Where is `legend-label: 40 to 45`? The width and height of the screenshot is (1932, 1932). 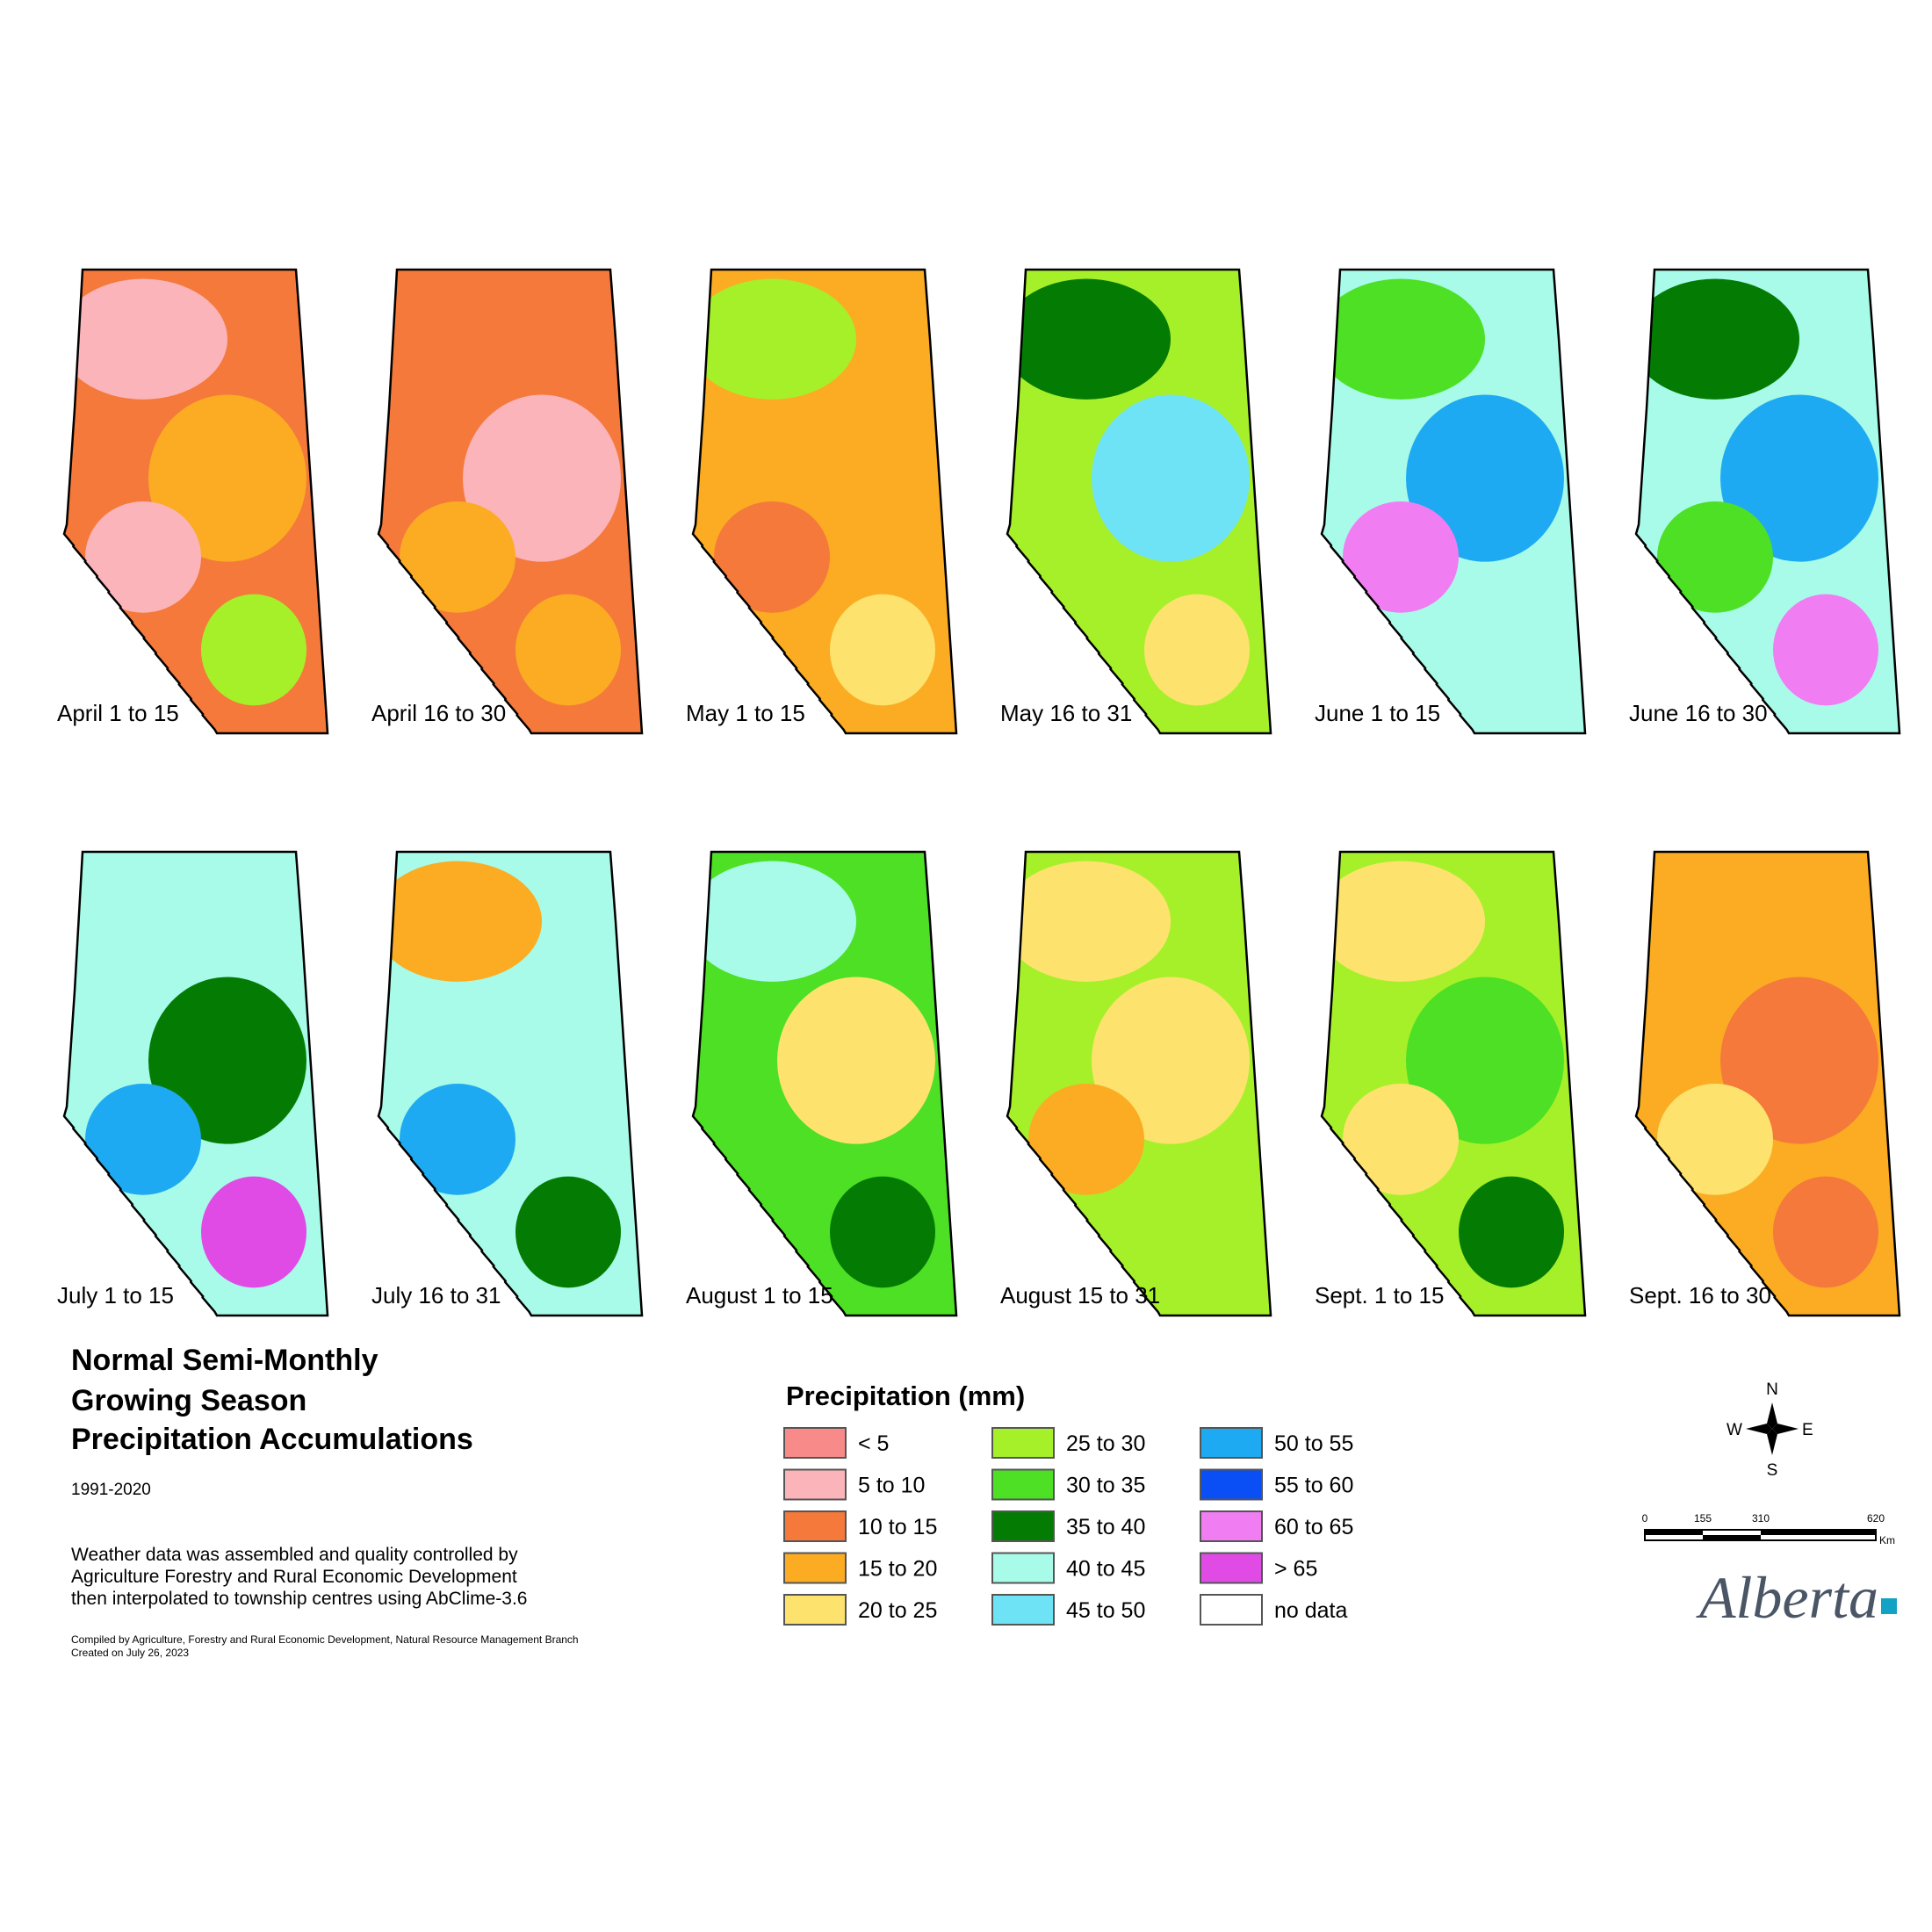
legend-label: 40 to 45 is located at coordinates (1105, 1569).